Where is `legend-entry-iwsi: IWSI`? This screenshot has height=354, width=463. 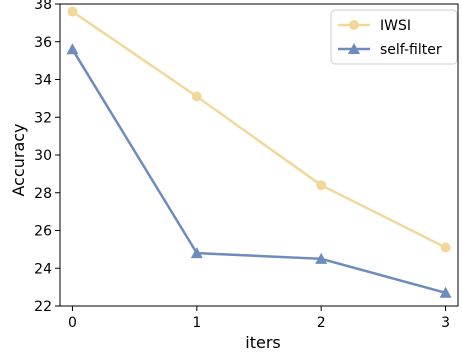
legend-entry-iwsi: IWSI is located at coordinates (374, 26).